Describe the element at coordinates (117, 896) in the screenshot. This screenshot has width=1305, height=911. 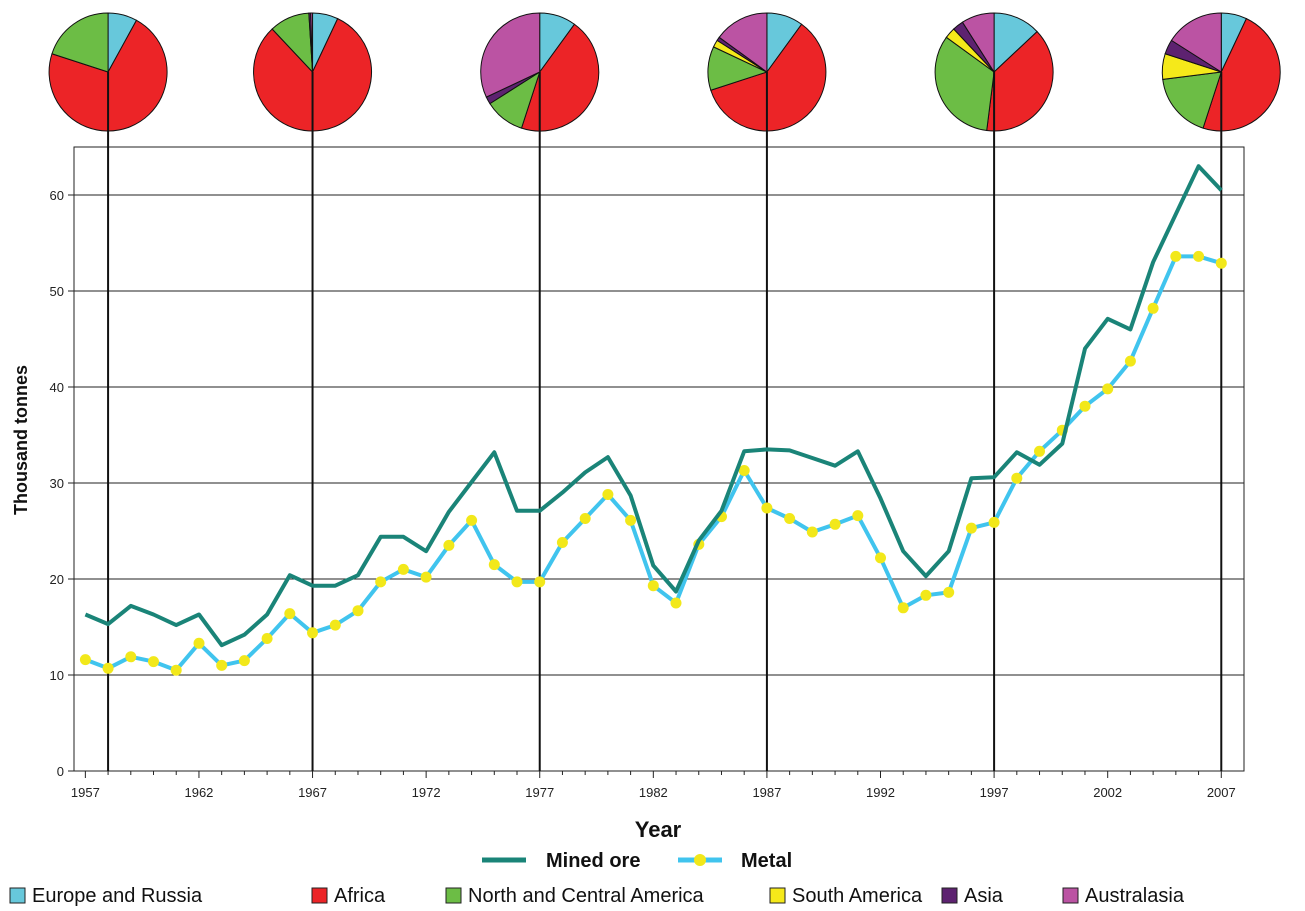
I see `legend-label-region: Europe and Russia` at that location.